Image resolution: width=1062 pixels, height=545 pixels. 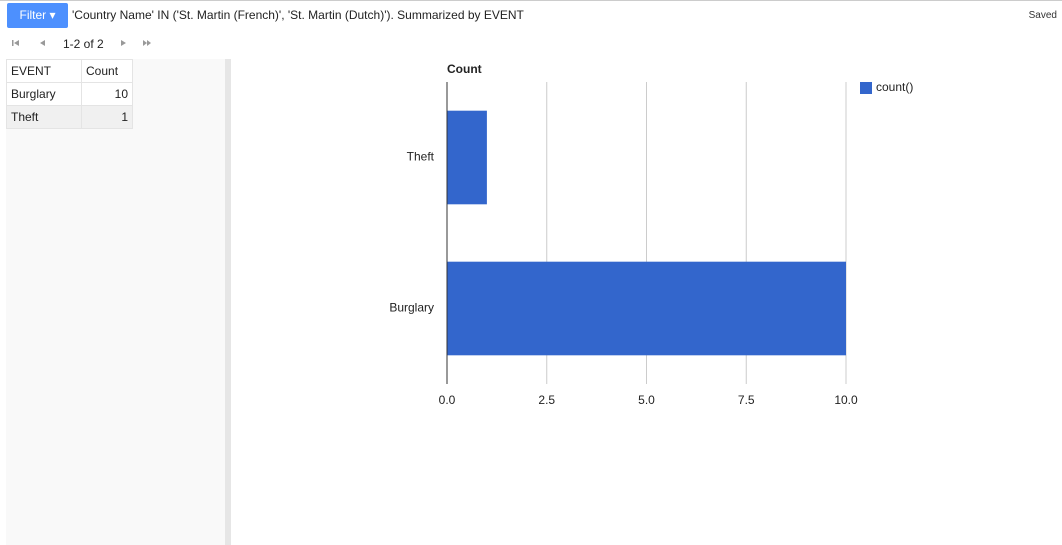 I want to click on save-status: Saved, so click(x=1042, y=15).